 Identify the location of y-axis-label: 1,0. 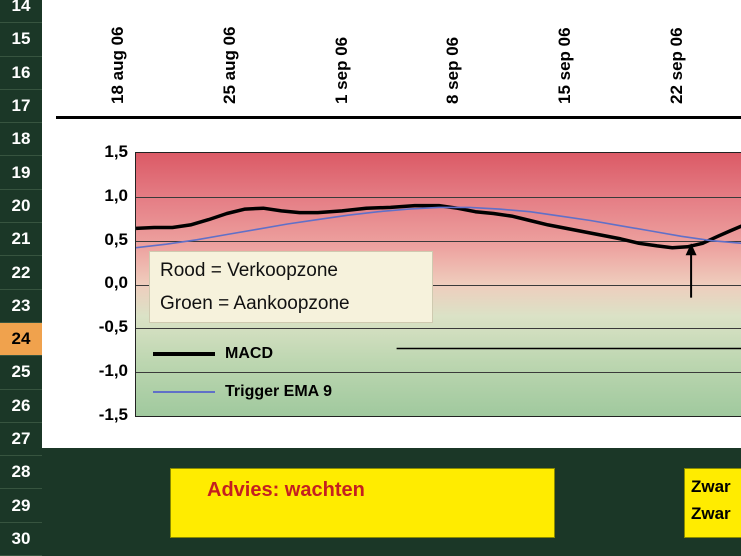
(116, 195).